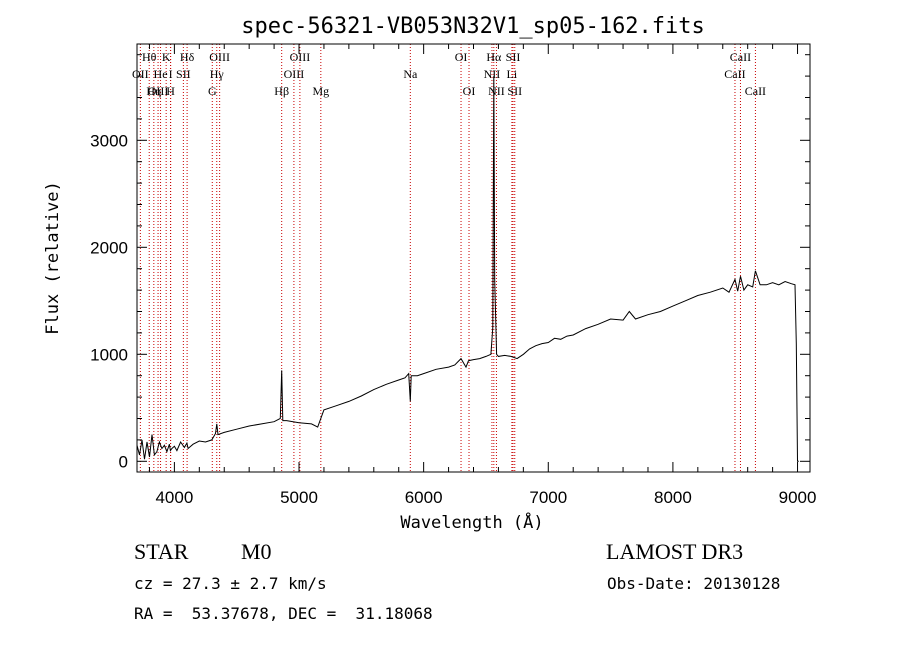 The image size is (900, 649). I want to click on marker-label-6: H, so click(170, 91).